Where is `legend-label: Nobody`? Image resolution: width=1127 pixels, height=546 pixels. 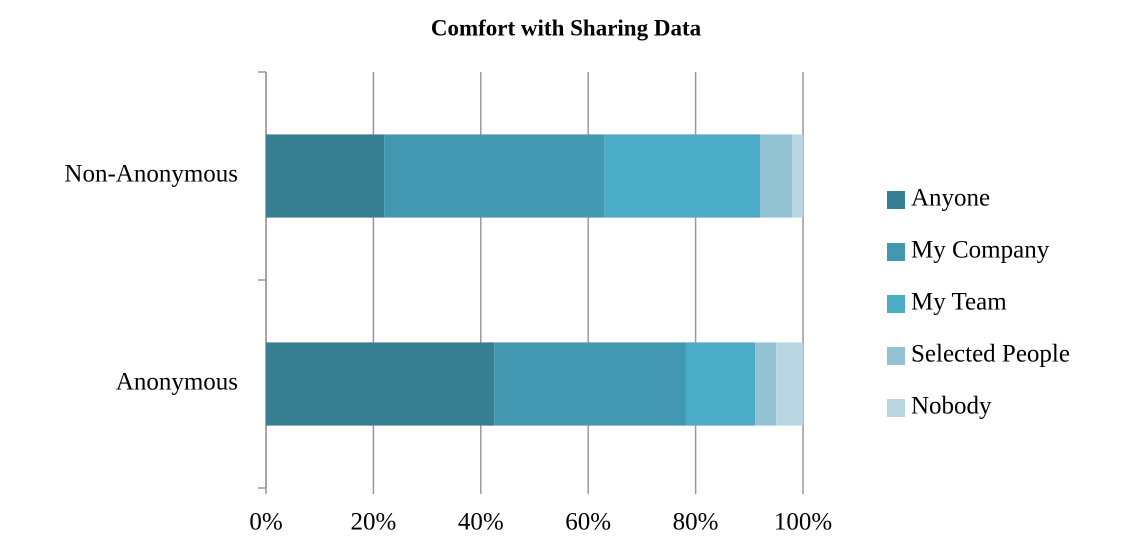
legend-label: Nobody is located at coordinates (951, 406).